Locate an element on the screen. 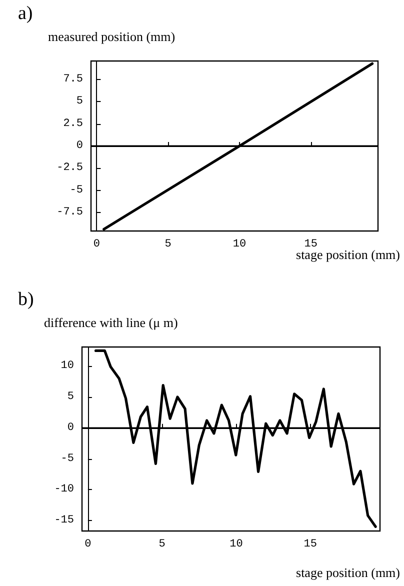  chart-title: a) is located at coordinates (25, 13).